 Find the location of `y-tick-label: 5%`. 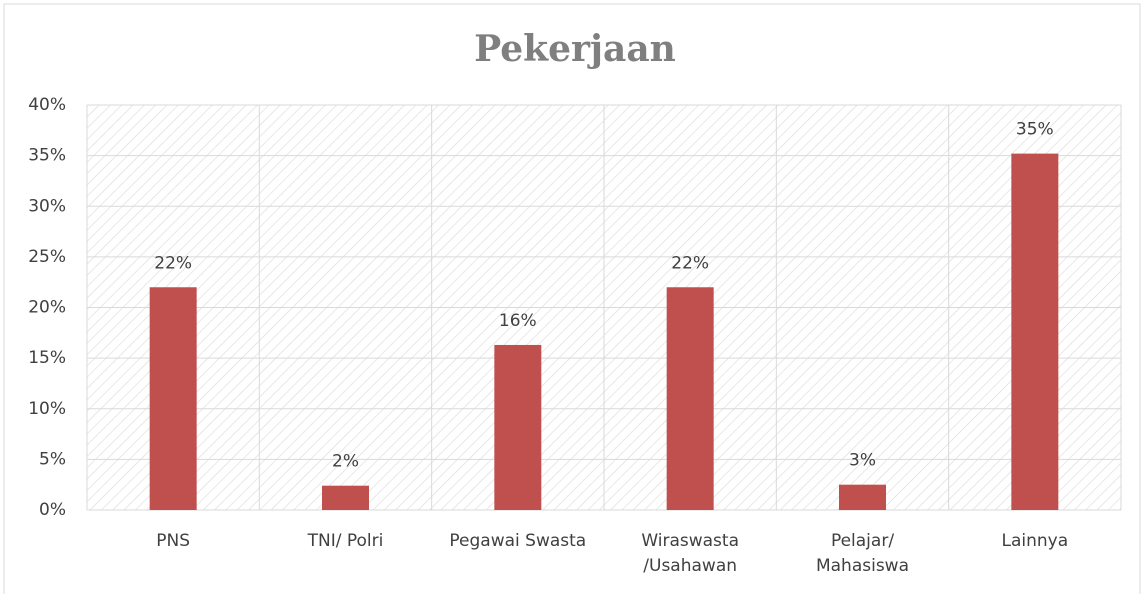

y-tick-label: 5% is located at coordinates (52, 459).